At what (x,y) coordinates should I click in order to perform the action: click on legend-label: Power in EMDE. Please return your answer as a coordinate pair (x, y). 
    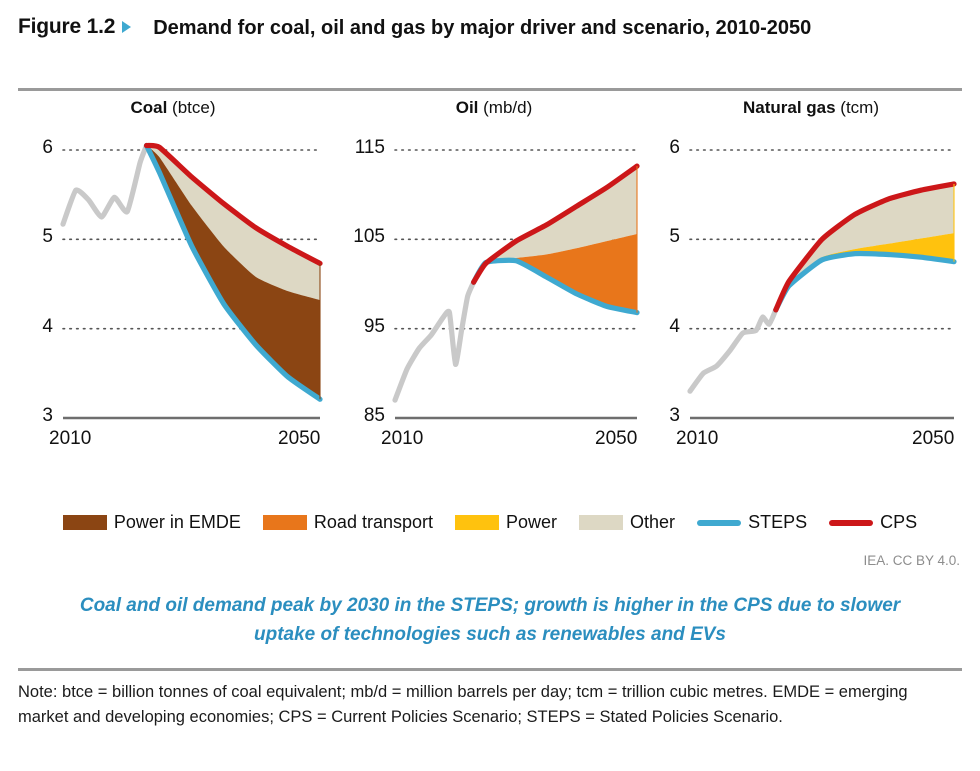
    Looking at the image, I should click on (177, 522).